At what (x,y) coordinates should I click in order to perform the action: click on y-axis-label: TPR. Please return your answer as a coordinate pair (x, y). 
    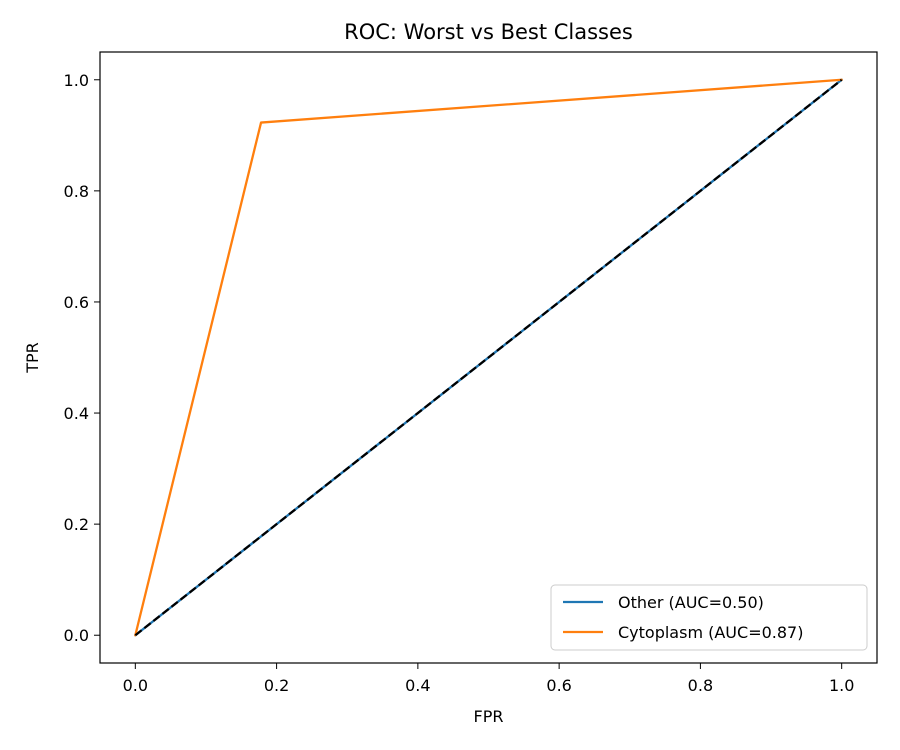
    Looking at the image, I should click on (32, 358).